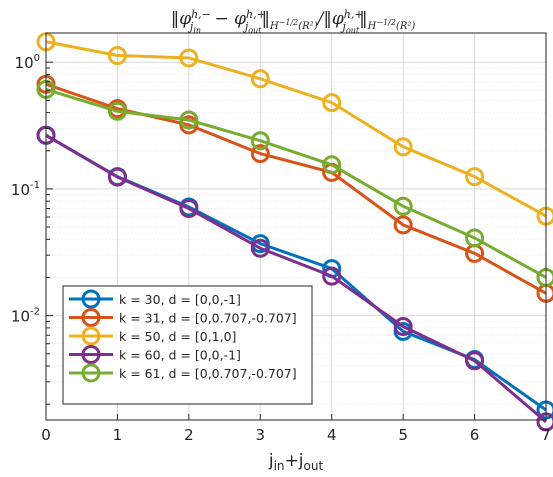  Describe the element at coordinates (25, 316) in the screenshot. I see `y-tick-label: 10⁻²` at that location.